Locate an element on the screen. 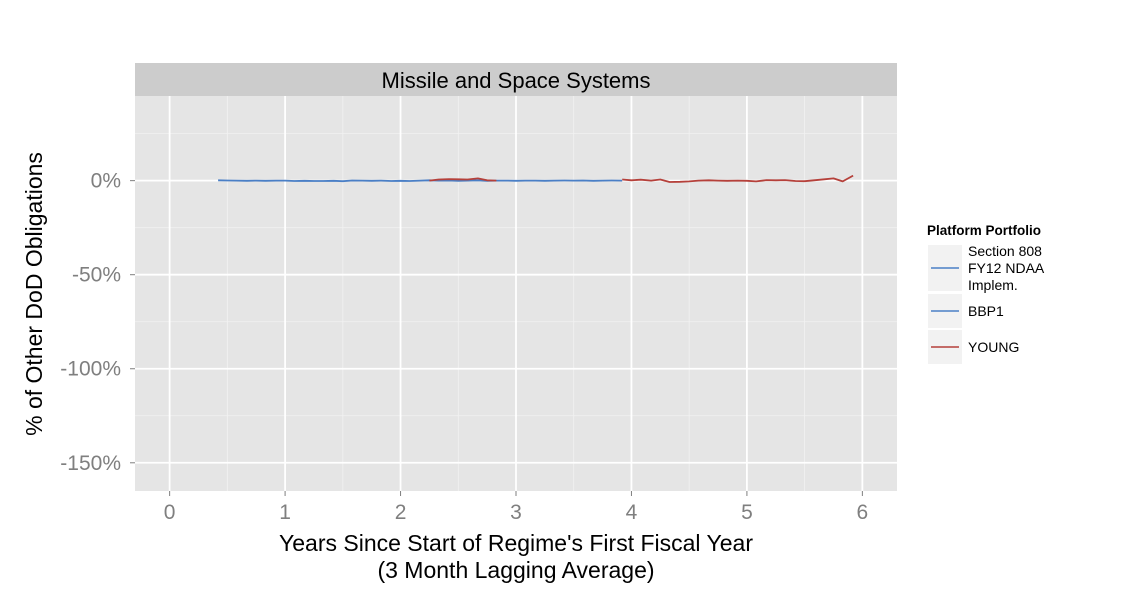 This screenshot has height=600, width=1125. y-tick-label: -150% is located at coordinates (90, 463).